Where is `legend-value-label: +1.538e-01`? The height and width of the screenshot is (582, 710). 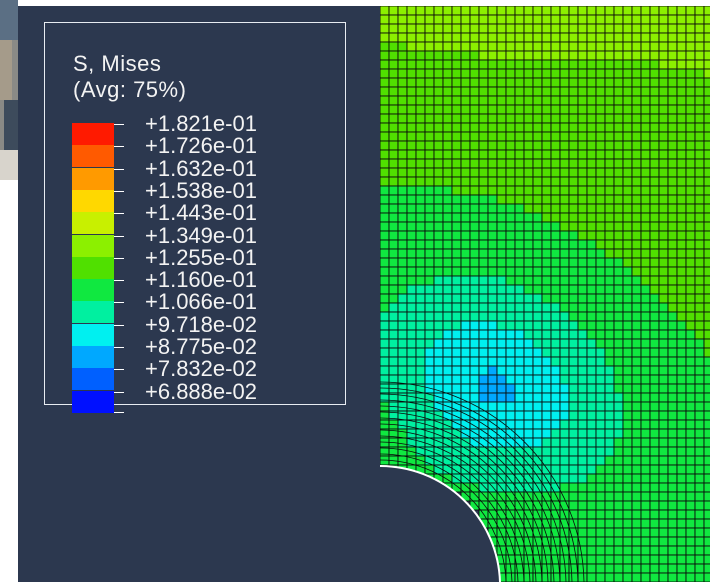
legend-value-label: +1.538e-01 is located at coordinates (201, 190).